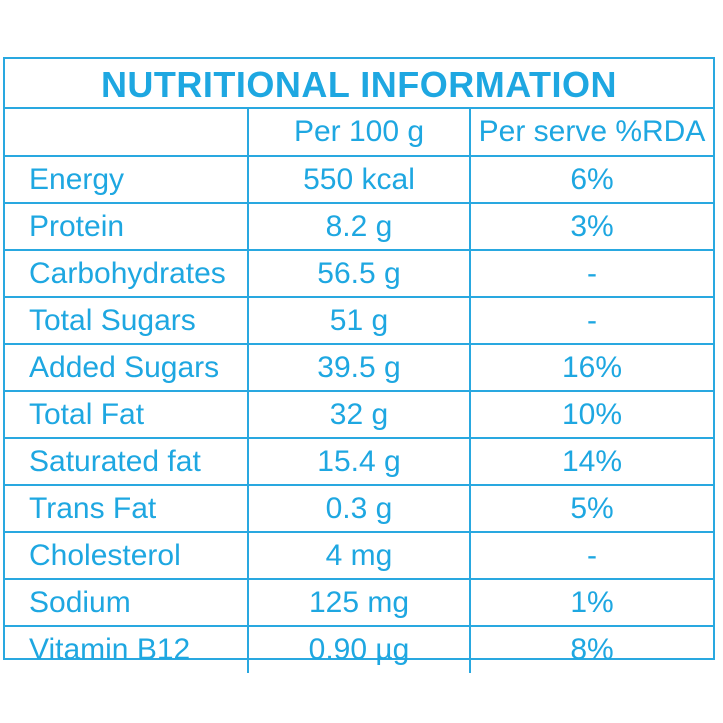 The width and height of the screenshot is (723, 723). I want to click on table-header-row: Per 100 g Per serve %RDA, so click(359, 133).